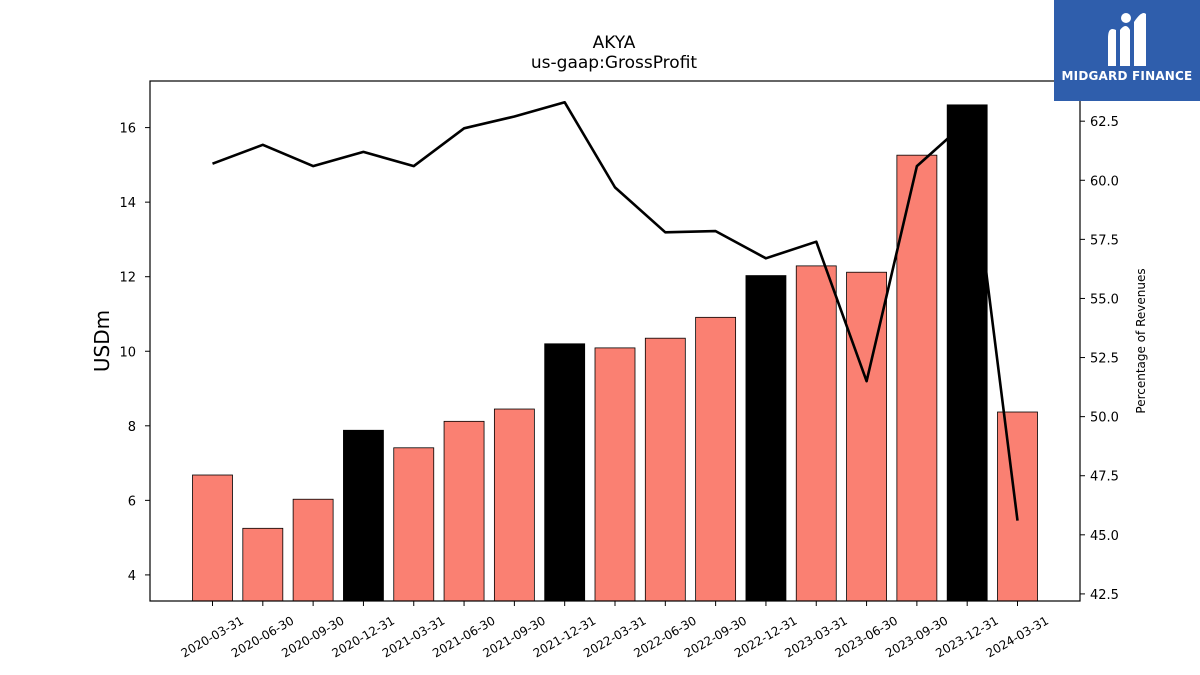  What do you see at coordinates (132, 576) in the screenshot?
I see `y-tick-label: 4` at bounding box center [132, 576].